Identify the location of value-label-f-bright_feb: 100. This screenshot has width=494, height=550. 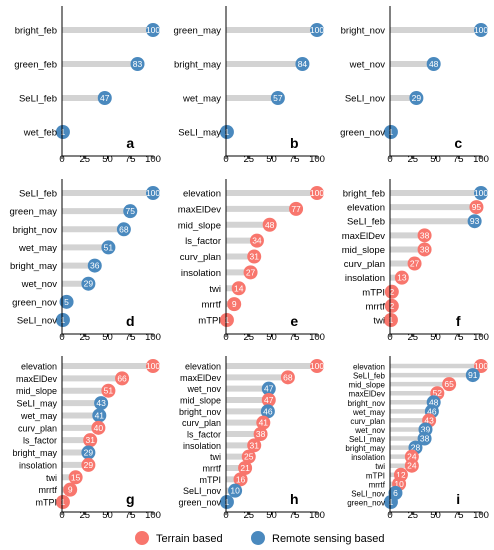
(481, 193).